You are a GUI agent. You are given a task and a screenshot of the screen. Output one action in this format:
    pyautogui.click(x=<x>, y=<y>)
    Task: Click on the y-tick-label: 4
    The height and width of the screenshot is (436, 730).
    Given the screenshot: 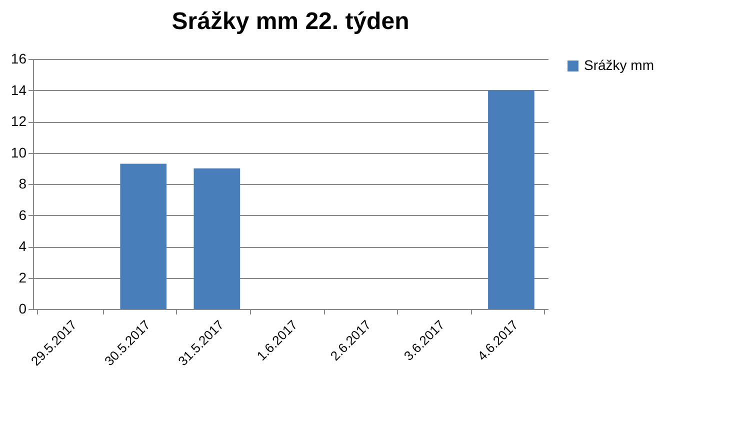 What is the action you would take?
    pyautogui.click(x=22, y=246)
    